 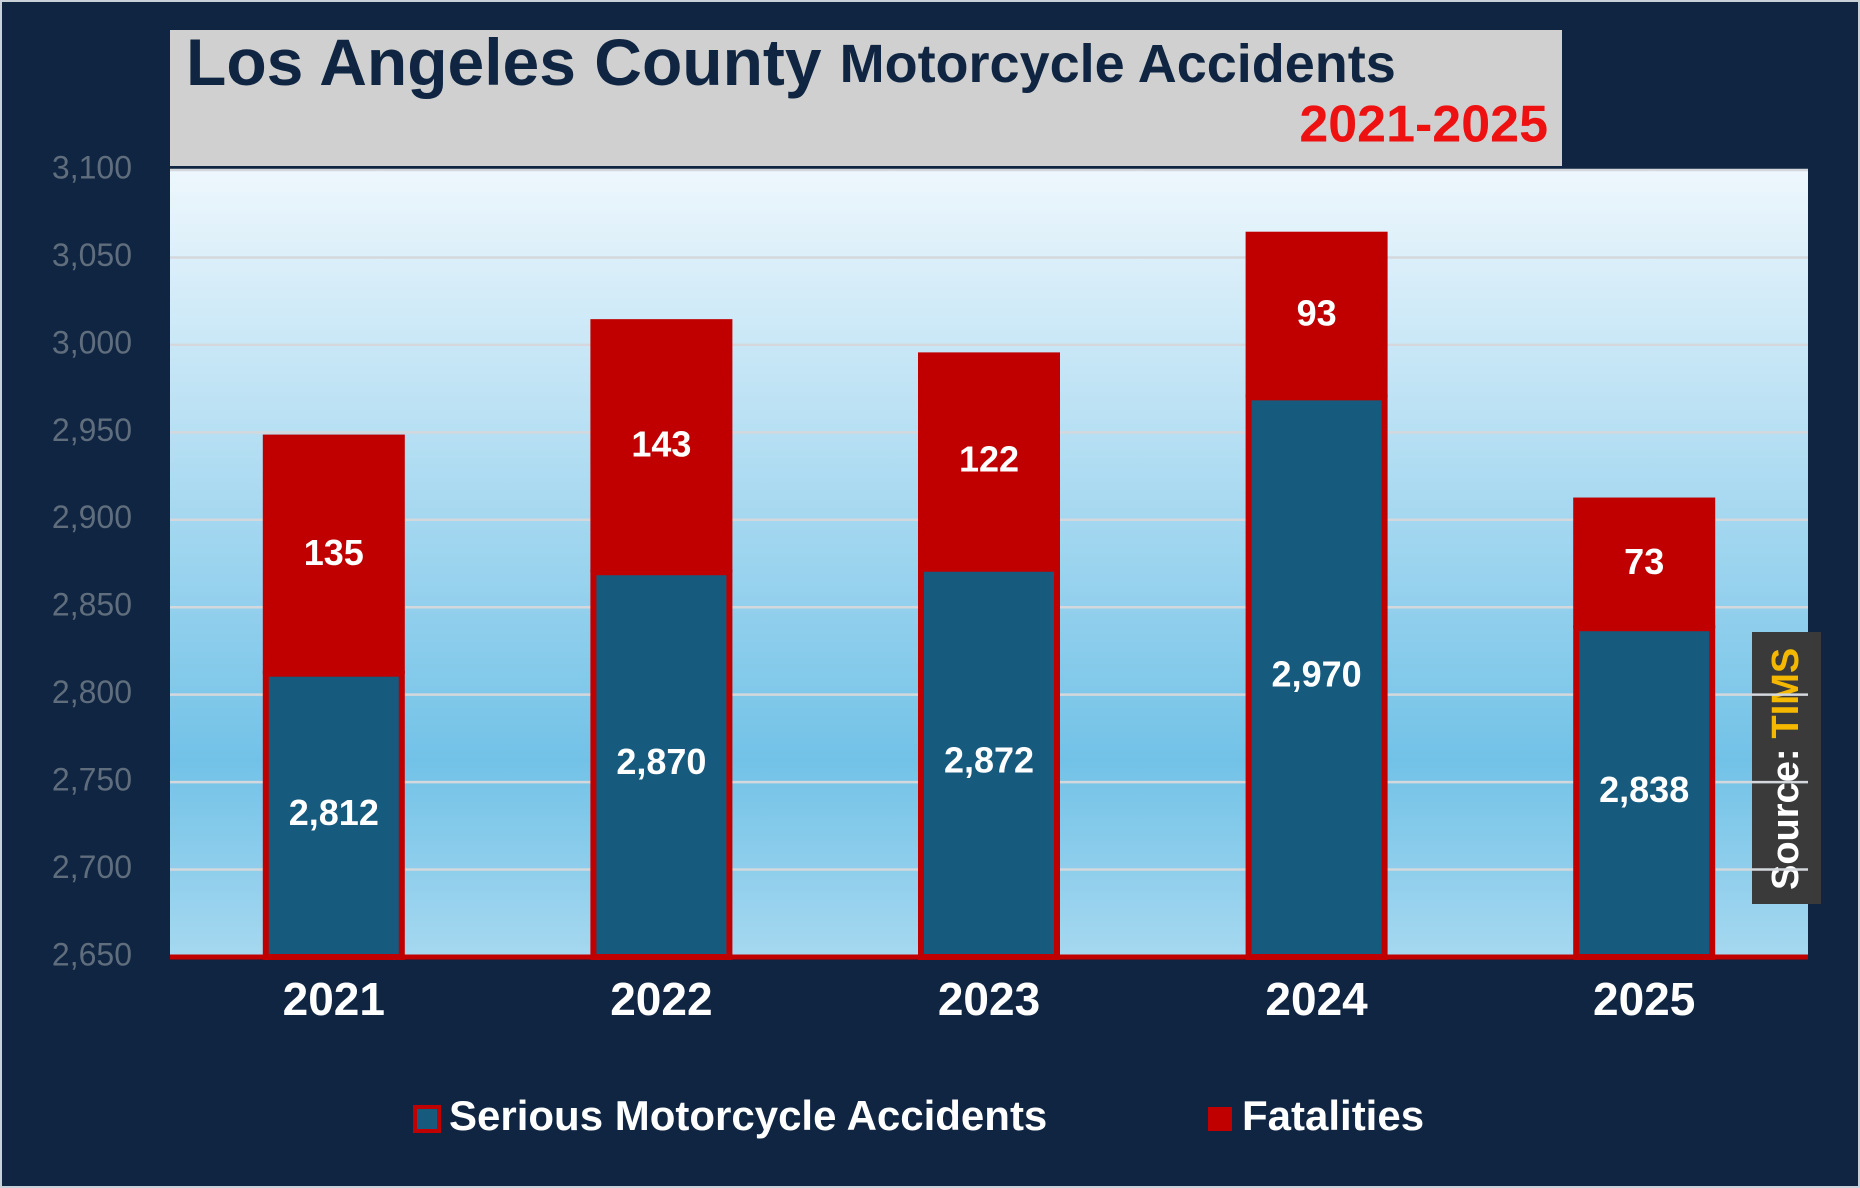 I want to click on data-label: 122, so click(x=989, y=459).